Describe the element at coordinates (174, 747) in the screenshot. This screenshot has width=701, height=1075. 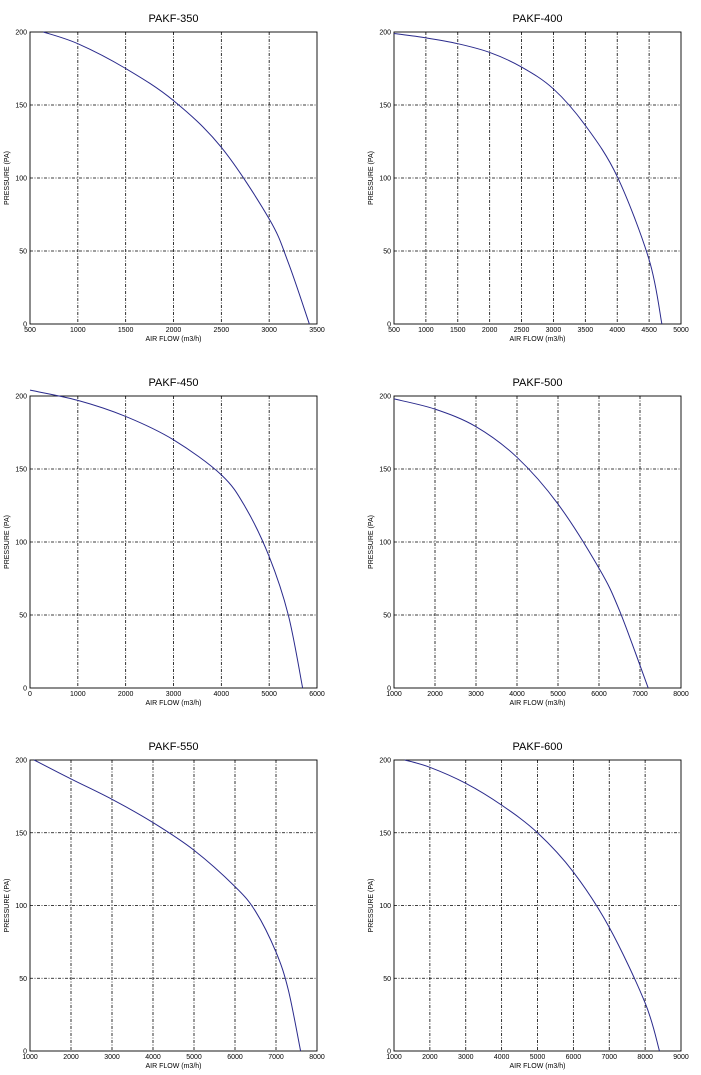
I see `chart-title: PAKF-550` at that location.